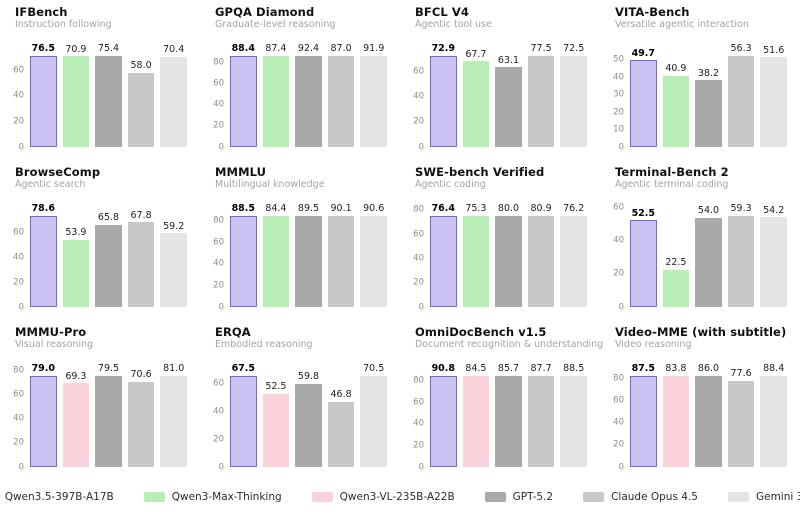 Image resolution: width=800 pixels, height=516 pixels. What do you see at coordinates (243, 48) in the screenshot?
I see `bar-value-label: 88.4` at bounding box center [243, 48].